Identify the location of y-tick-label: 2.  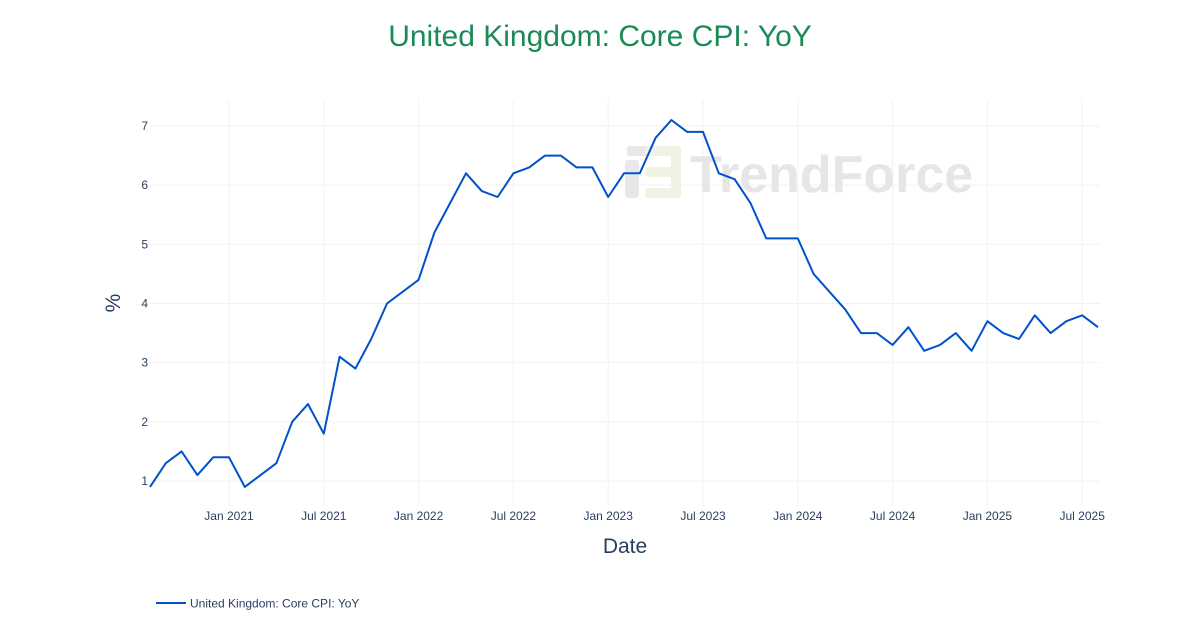
(144, 422).